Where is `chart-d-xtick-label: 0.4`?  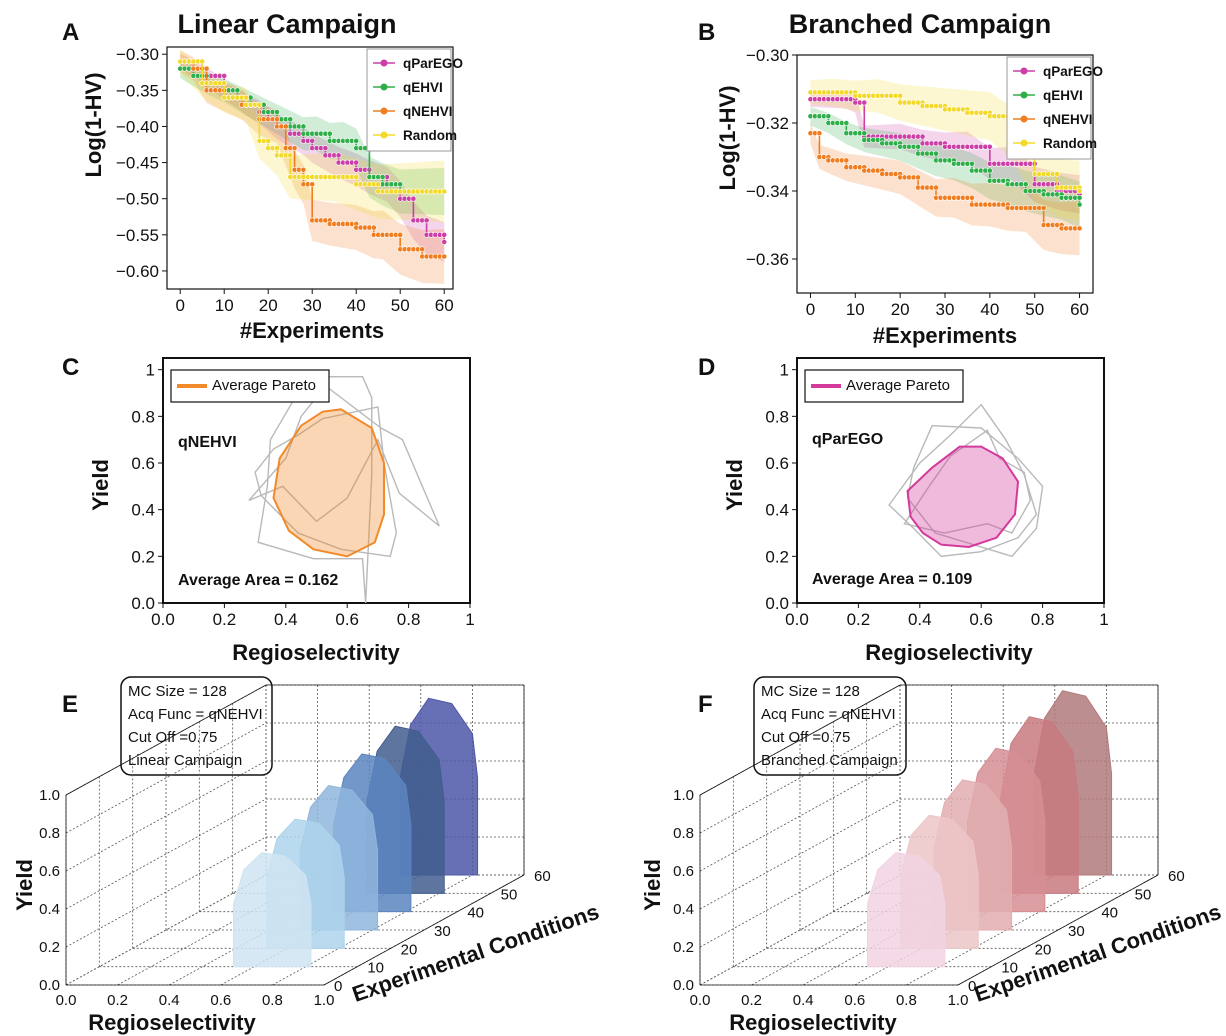 chart-d-xtick-label: 0.4 is located at coordinates (920, 619).